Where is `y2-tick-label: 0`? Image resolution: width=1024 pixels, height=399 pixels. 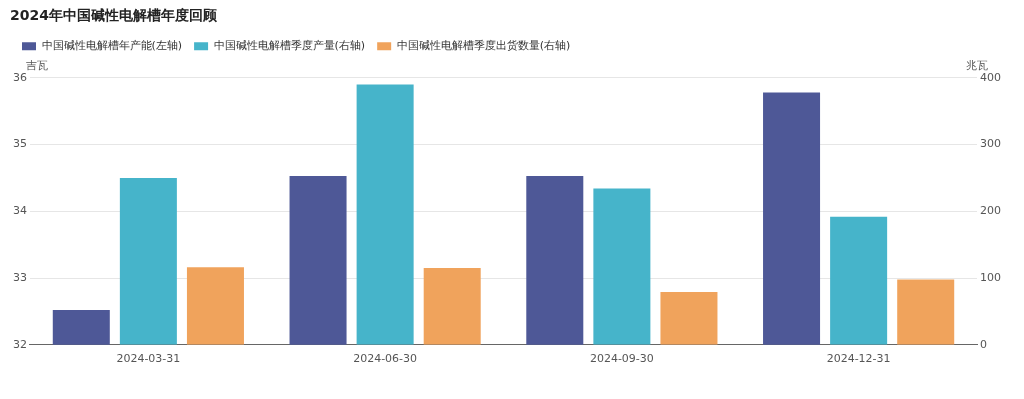 y2-tick-label: 0 is located at coordinates (983, 344).